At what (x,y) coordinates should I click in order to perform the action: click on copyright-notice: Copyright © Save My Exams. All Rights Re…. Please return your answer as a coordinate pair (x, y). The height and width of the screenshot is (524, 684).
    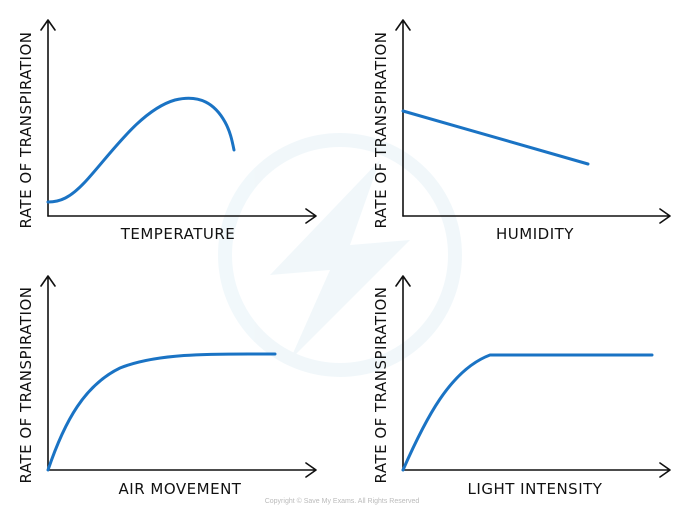
    Looking at the image, I should click on (342, 501).